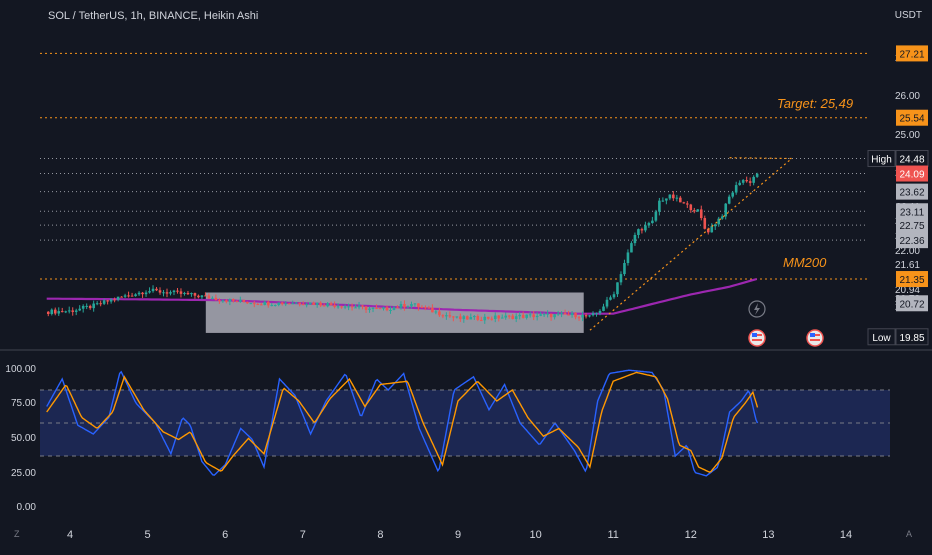  What do you see at coordinates (912, 240) in the screenshot?
I see `price-badge: 22.36` at bounding box center [912, 240].